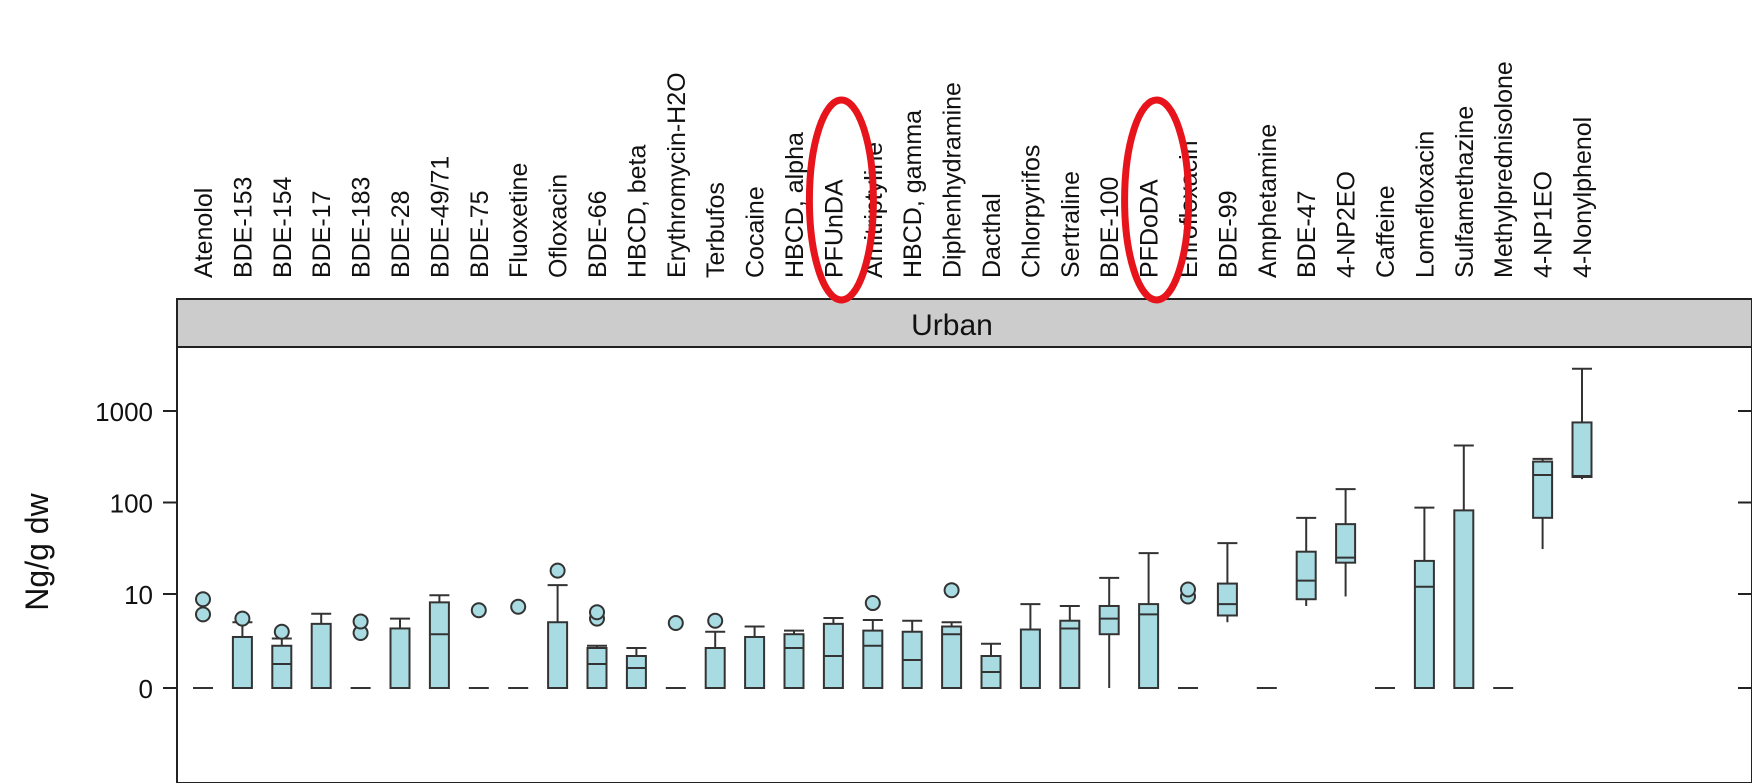 The height and width of the screenshot is (783, 1752). What do you see at coordinates (913, 194) in the screenshot?
I see `category-label: HBCD, gamma` at bounding box center [913, 194].